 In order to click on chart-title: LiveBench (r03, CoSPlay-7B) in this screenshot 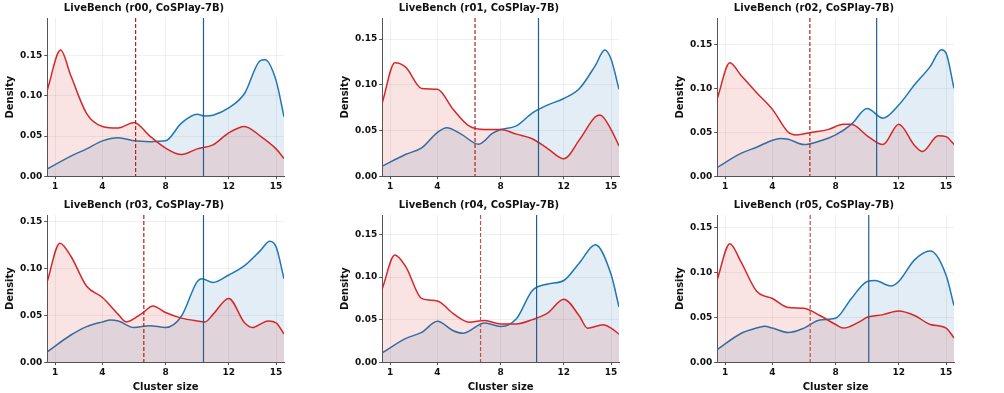, I will do `click(144, 204)`.